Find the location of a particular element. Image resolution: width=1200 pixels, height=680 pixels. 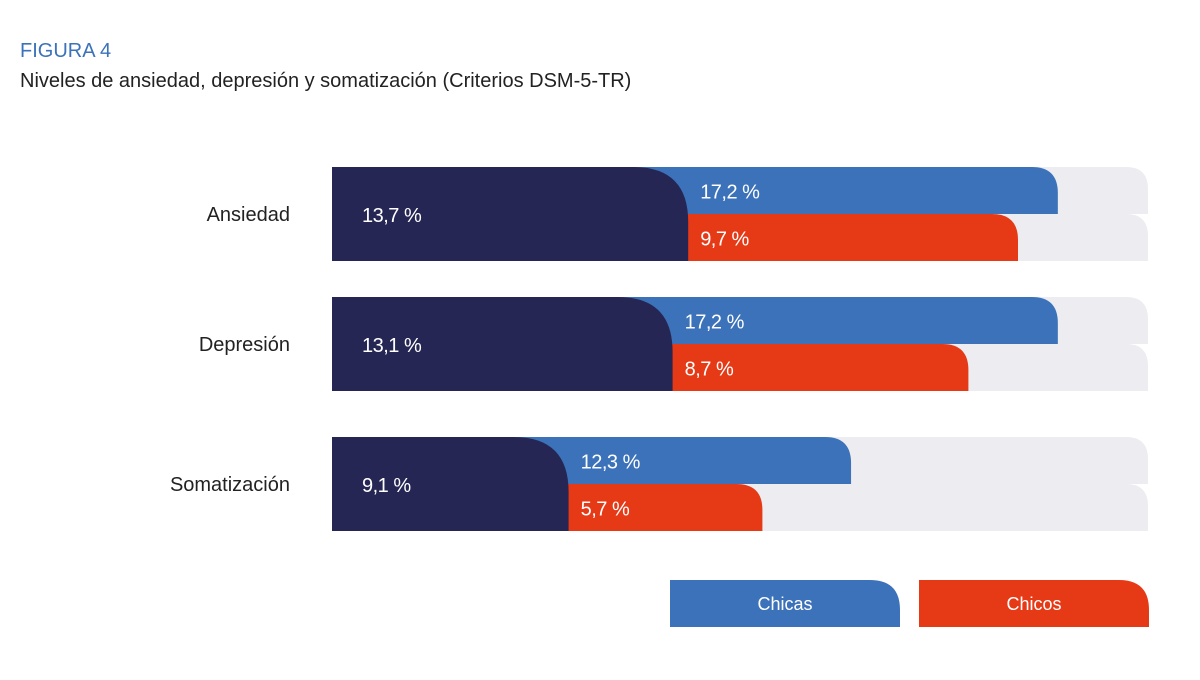

chicos-value-label: 8,7 % is located at coordinates (709, 370).